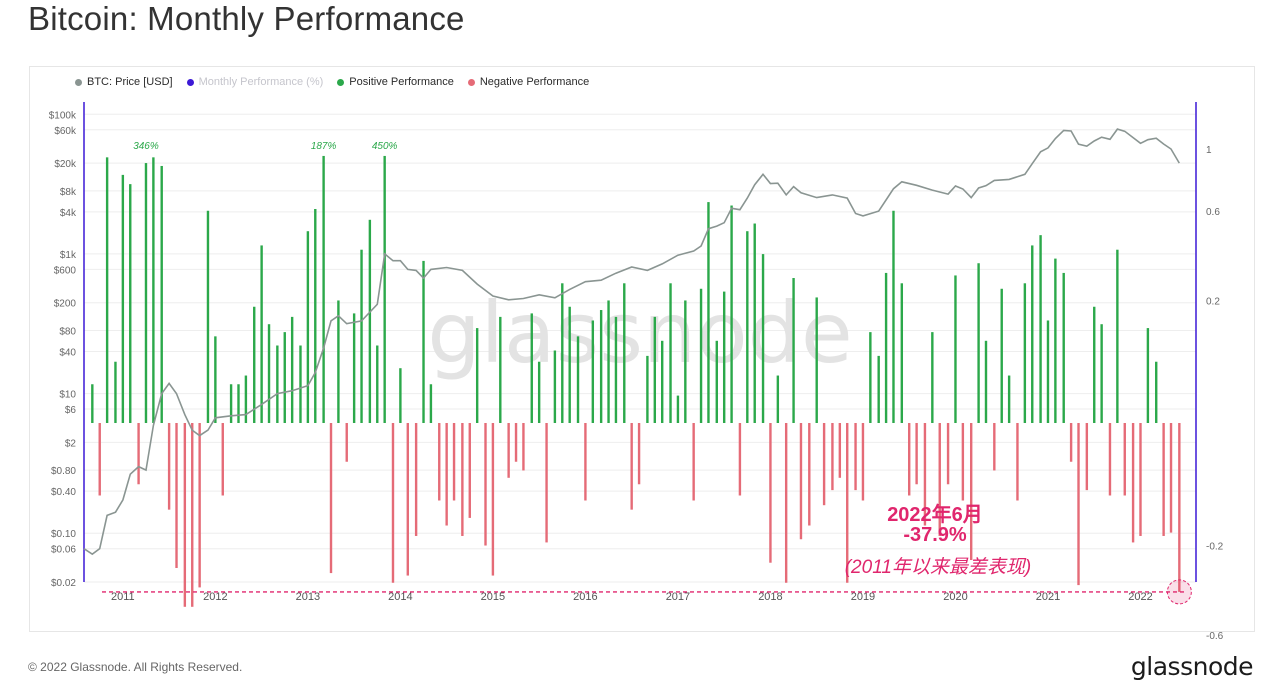 The width and height of the screenshot is (1280, 681). I want to click on legend-monthly-label: Monthly Performance (%), so click(261, 82).